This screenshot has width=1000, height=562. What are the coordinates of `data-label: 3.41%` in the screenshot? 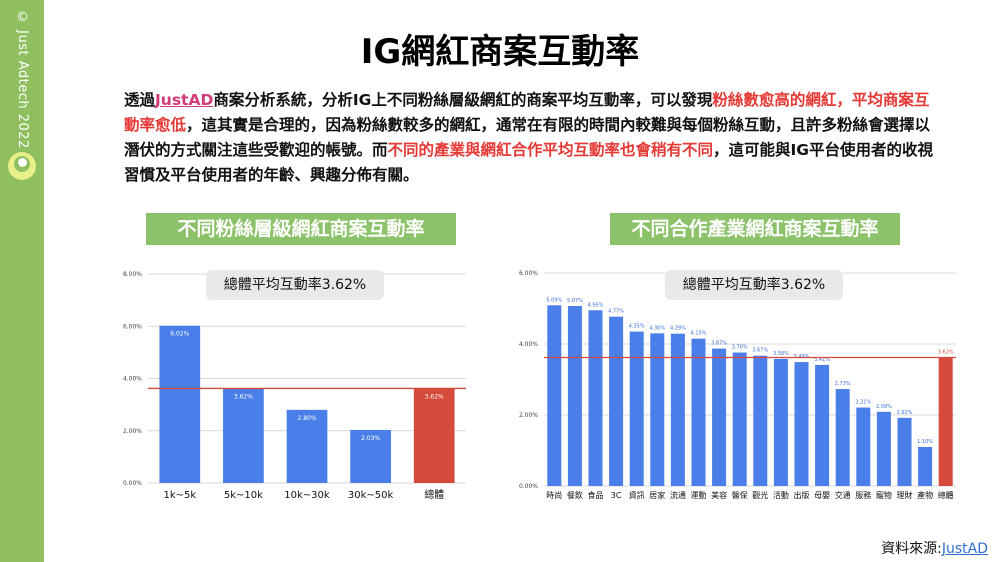 It's located at (822, 360).